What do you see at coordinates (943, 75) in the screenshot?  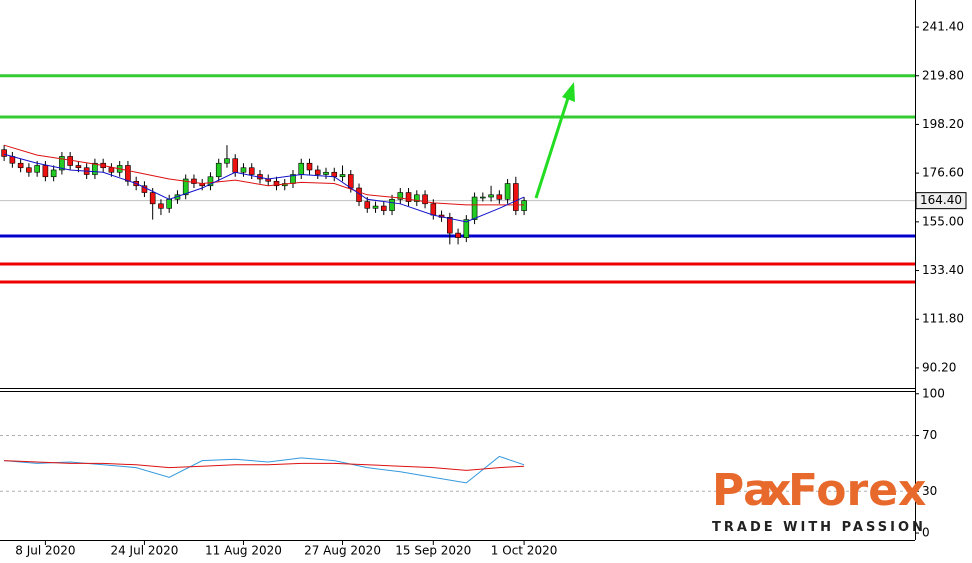 I see `y-tick-label: 219.80` at bounding box center [943, 75].